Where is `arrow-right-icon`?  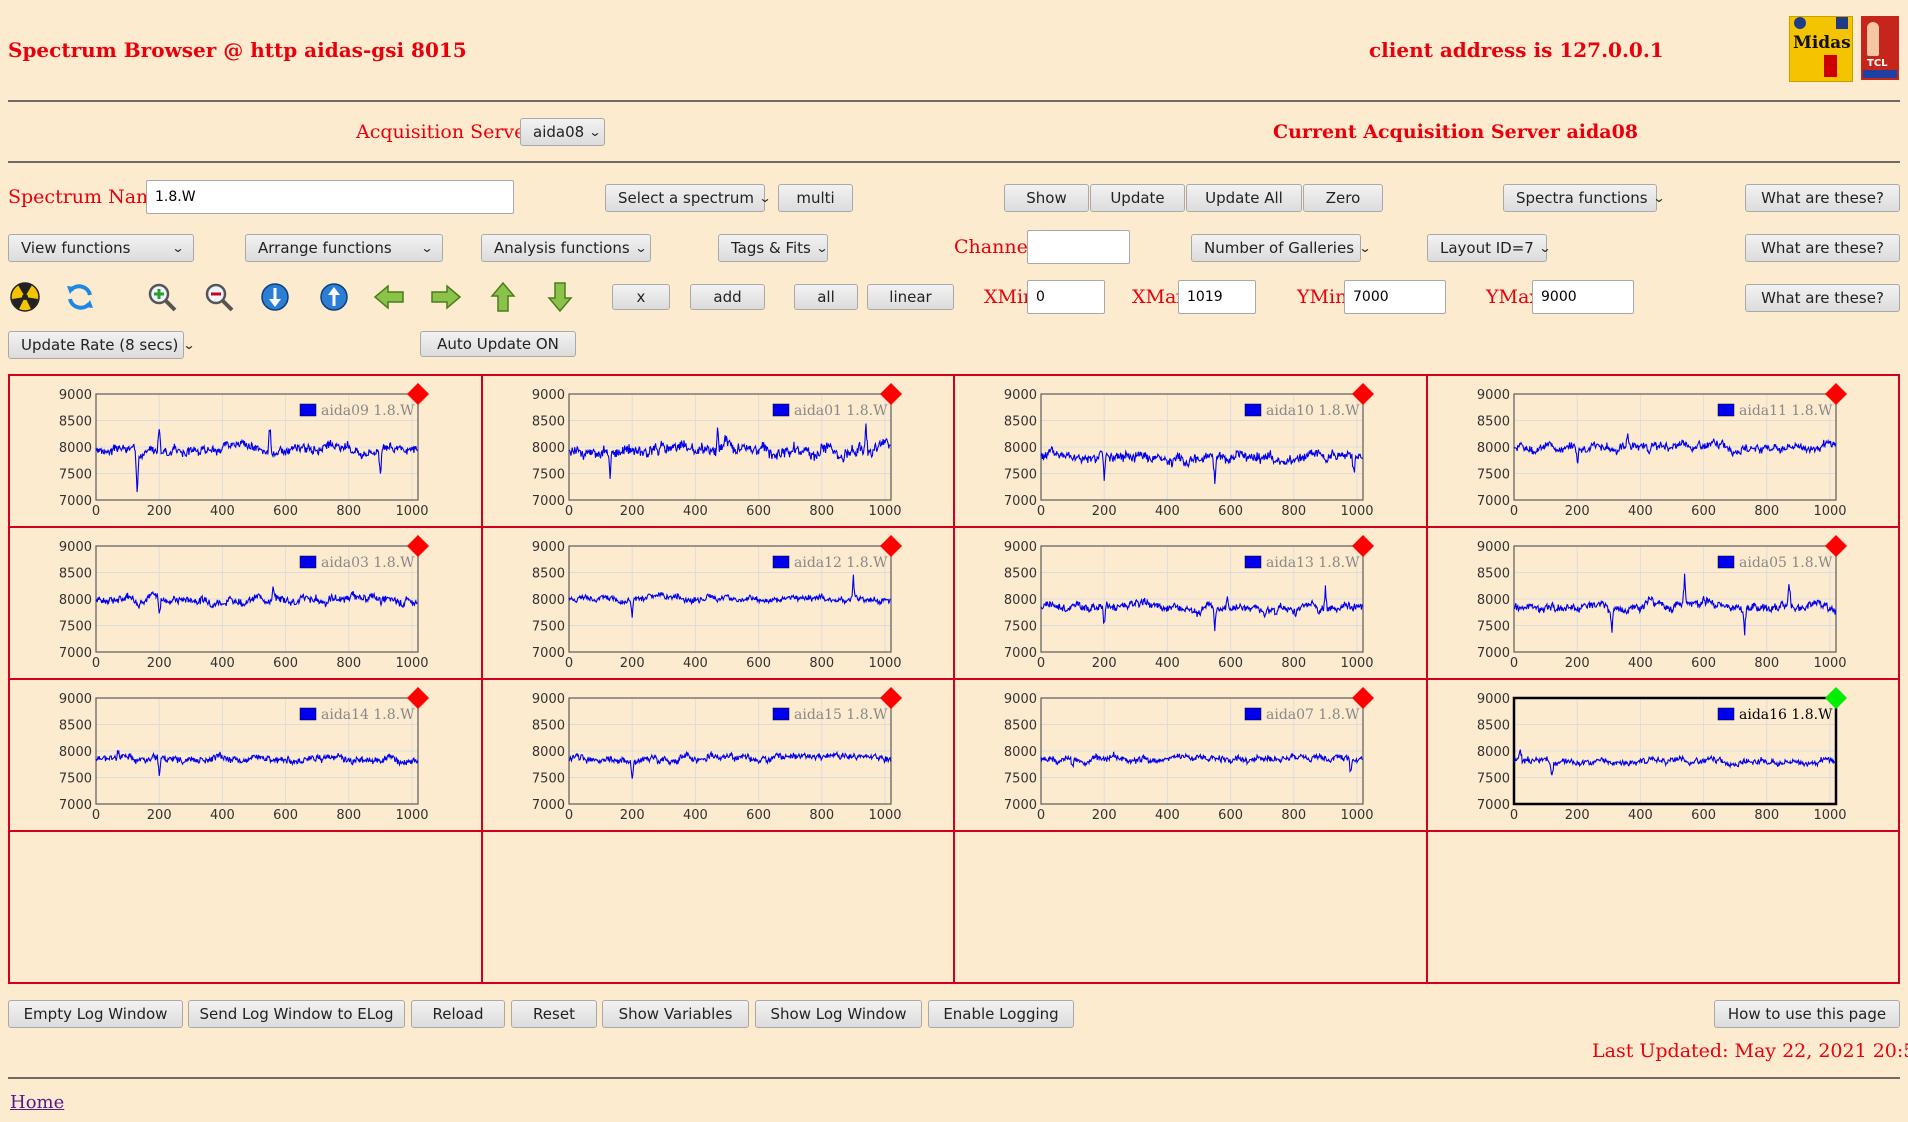 arrow-right-icon is located at coordinates (446, 297).